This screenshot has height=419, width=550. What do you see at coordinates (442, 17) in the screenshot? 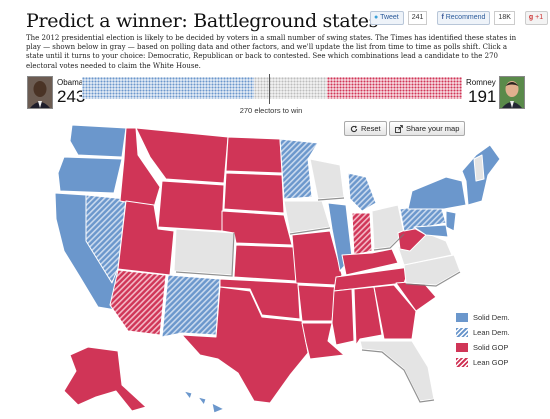
I see `facebook-icon: f` at bounding box center [442, 17].